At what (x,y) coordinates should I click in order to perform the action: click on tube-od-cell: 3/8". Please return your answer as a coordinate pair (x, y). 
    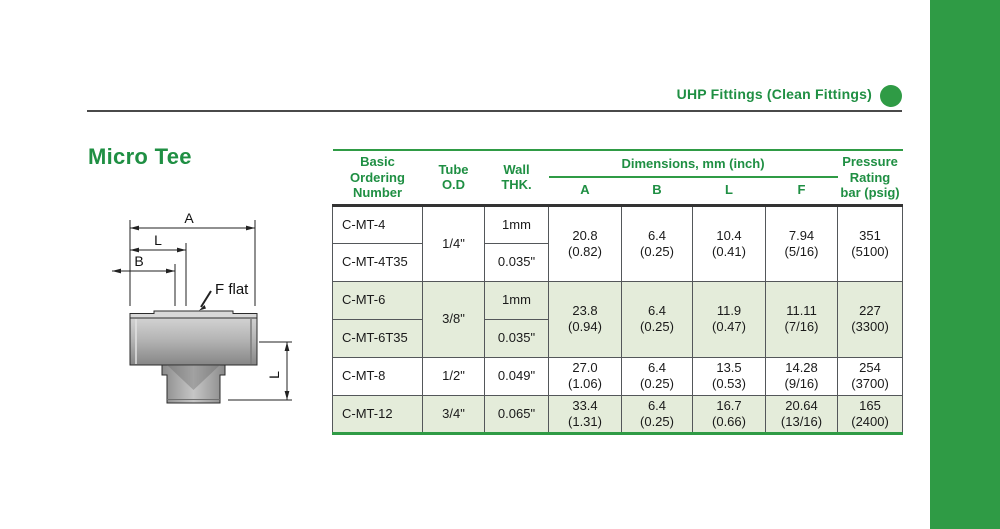
    Looking at the image, I should click on (453, 319).